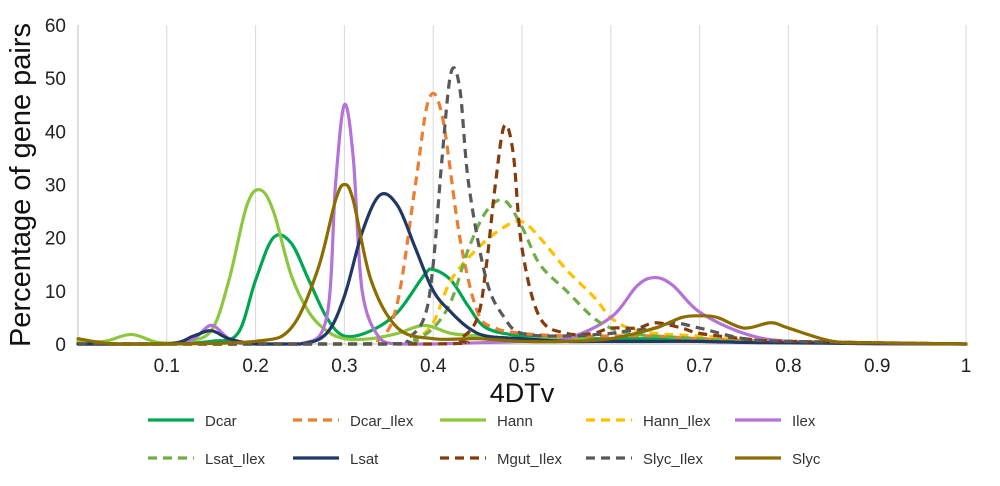 Image resolution: width=1000 pixels, height=486 pixels. What do you see at coordinates (804, 421) in the screenshot?
I see `legend-label: Ilex` at bounding box center [804, 421].